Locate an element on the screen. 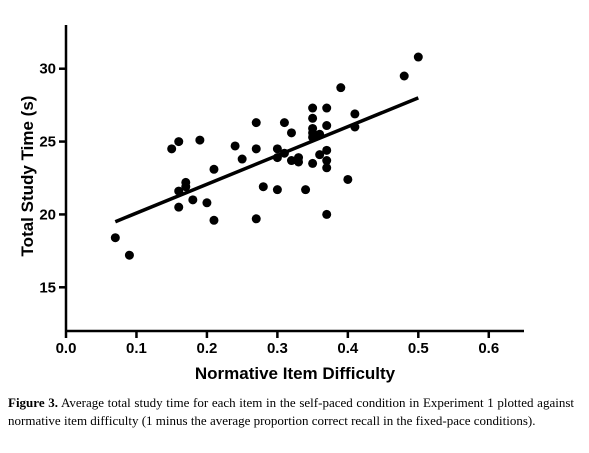  x-tick-label: 0.0 is located at coordinates (66, 348).